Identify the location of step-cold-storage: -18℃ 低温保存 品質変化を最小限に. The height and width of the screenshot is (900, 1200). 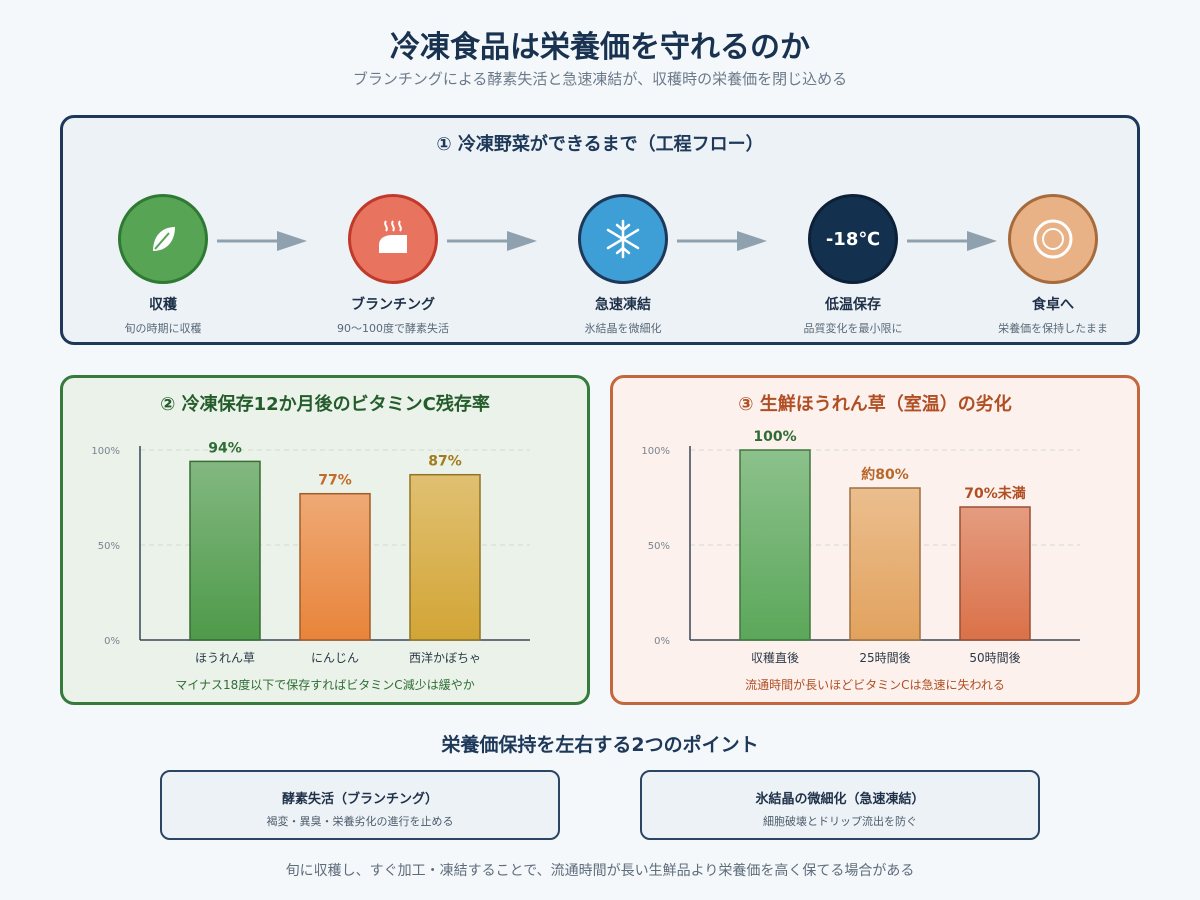
(853, 265).